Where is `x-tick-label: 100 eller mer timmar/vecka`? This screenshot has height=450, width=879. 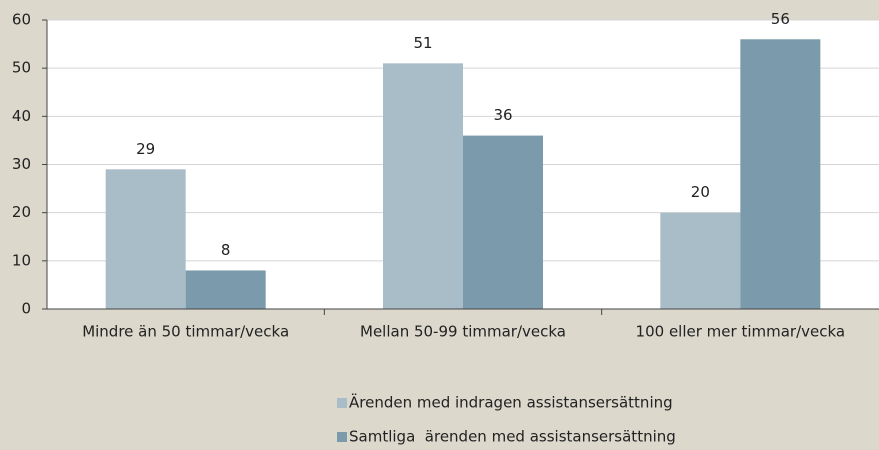 x-tick-label: 100 eller mer timmar/vecka is located at coordinates (741, 332).